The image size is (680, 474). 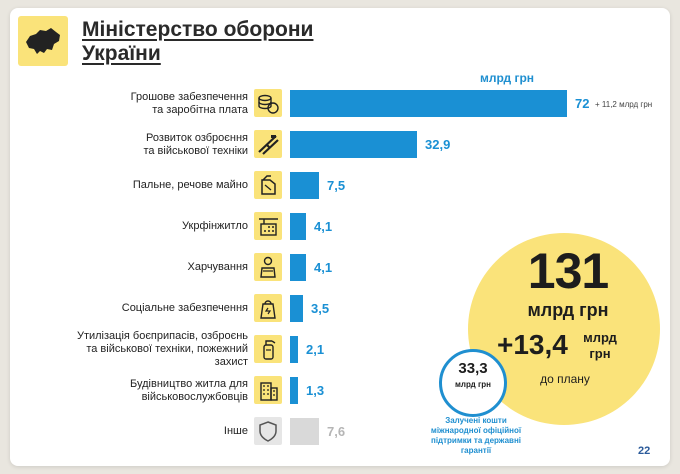 What do you see at coordinates (336, 431) in the screenshot?
I see `bar-value-label: 7,6` at bounding box center [336, 431].